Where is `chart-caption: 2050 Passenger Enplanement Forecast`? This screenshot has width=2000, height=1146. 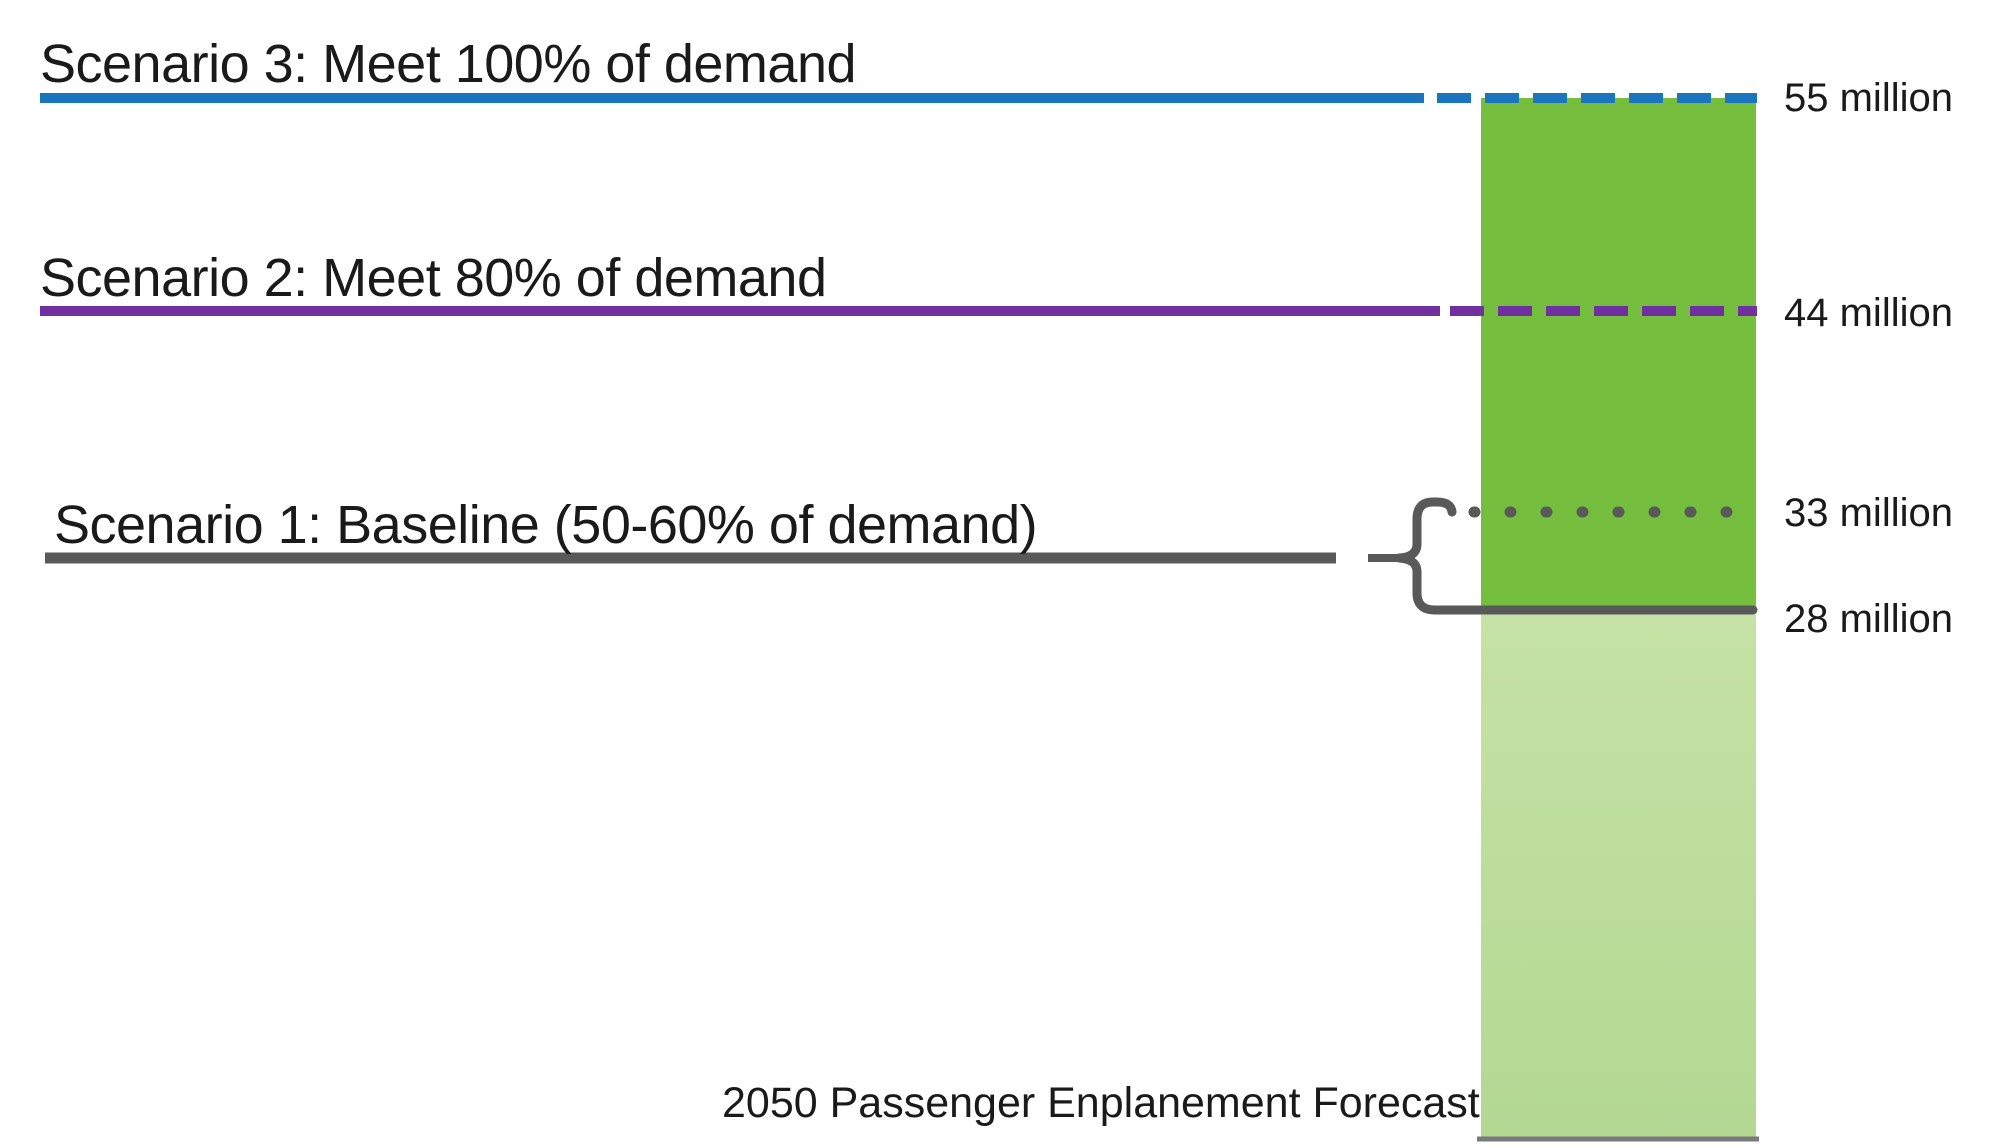 chart-caption: 2050 Passenger Enplanement Forecast is located at coordinates (1101, 1103).